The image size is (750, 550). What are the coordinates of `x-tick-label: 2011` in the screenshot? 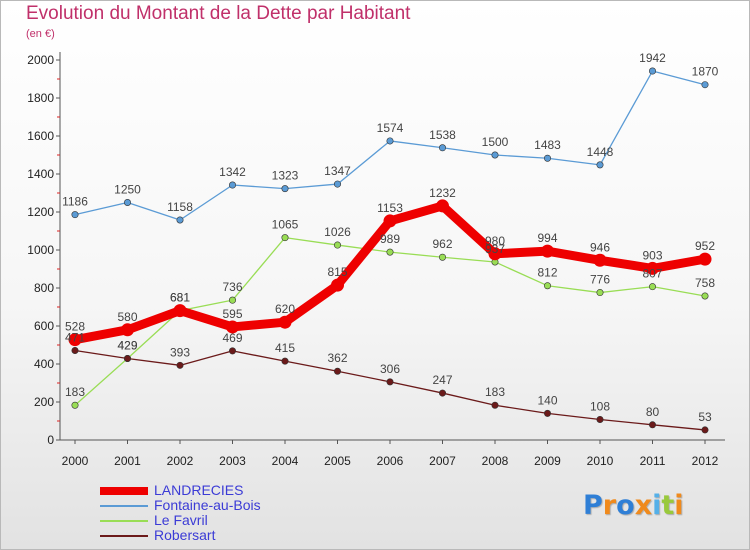 It's located at (653, 461).